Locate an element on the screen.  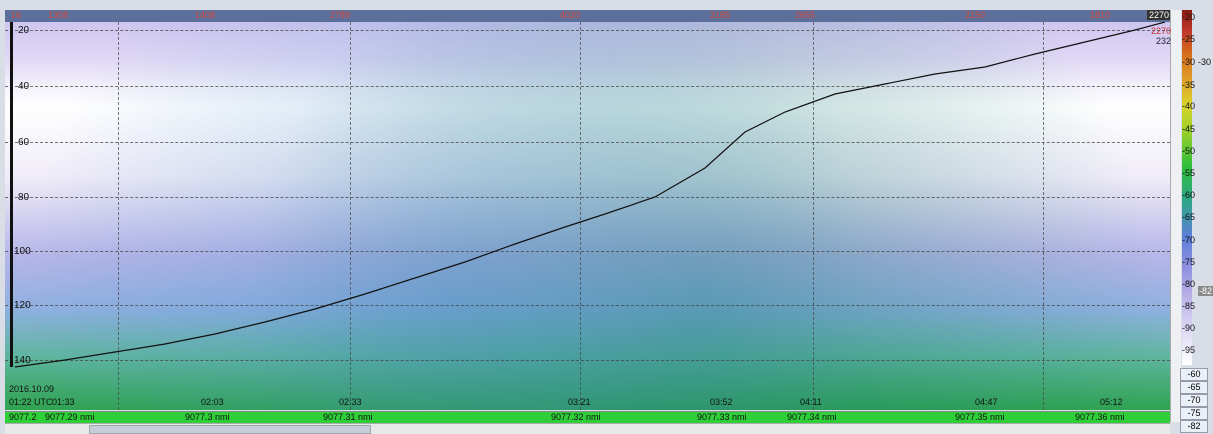
right-marker-label: 2270 is located at coordinates (1161, 31).